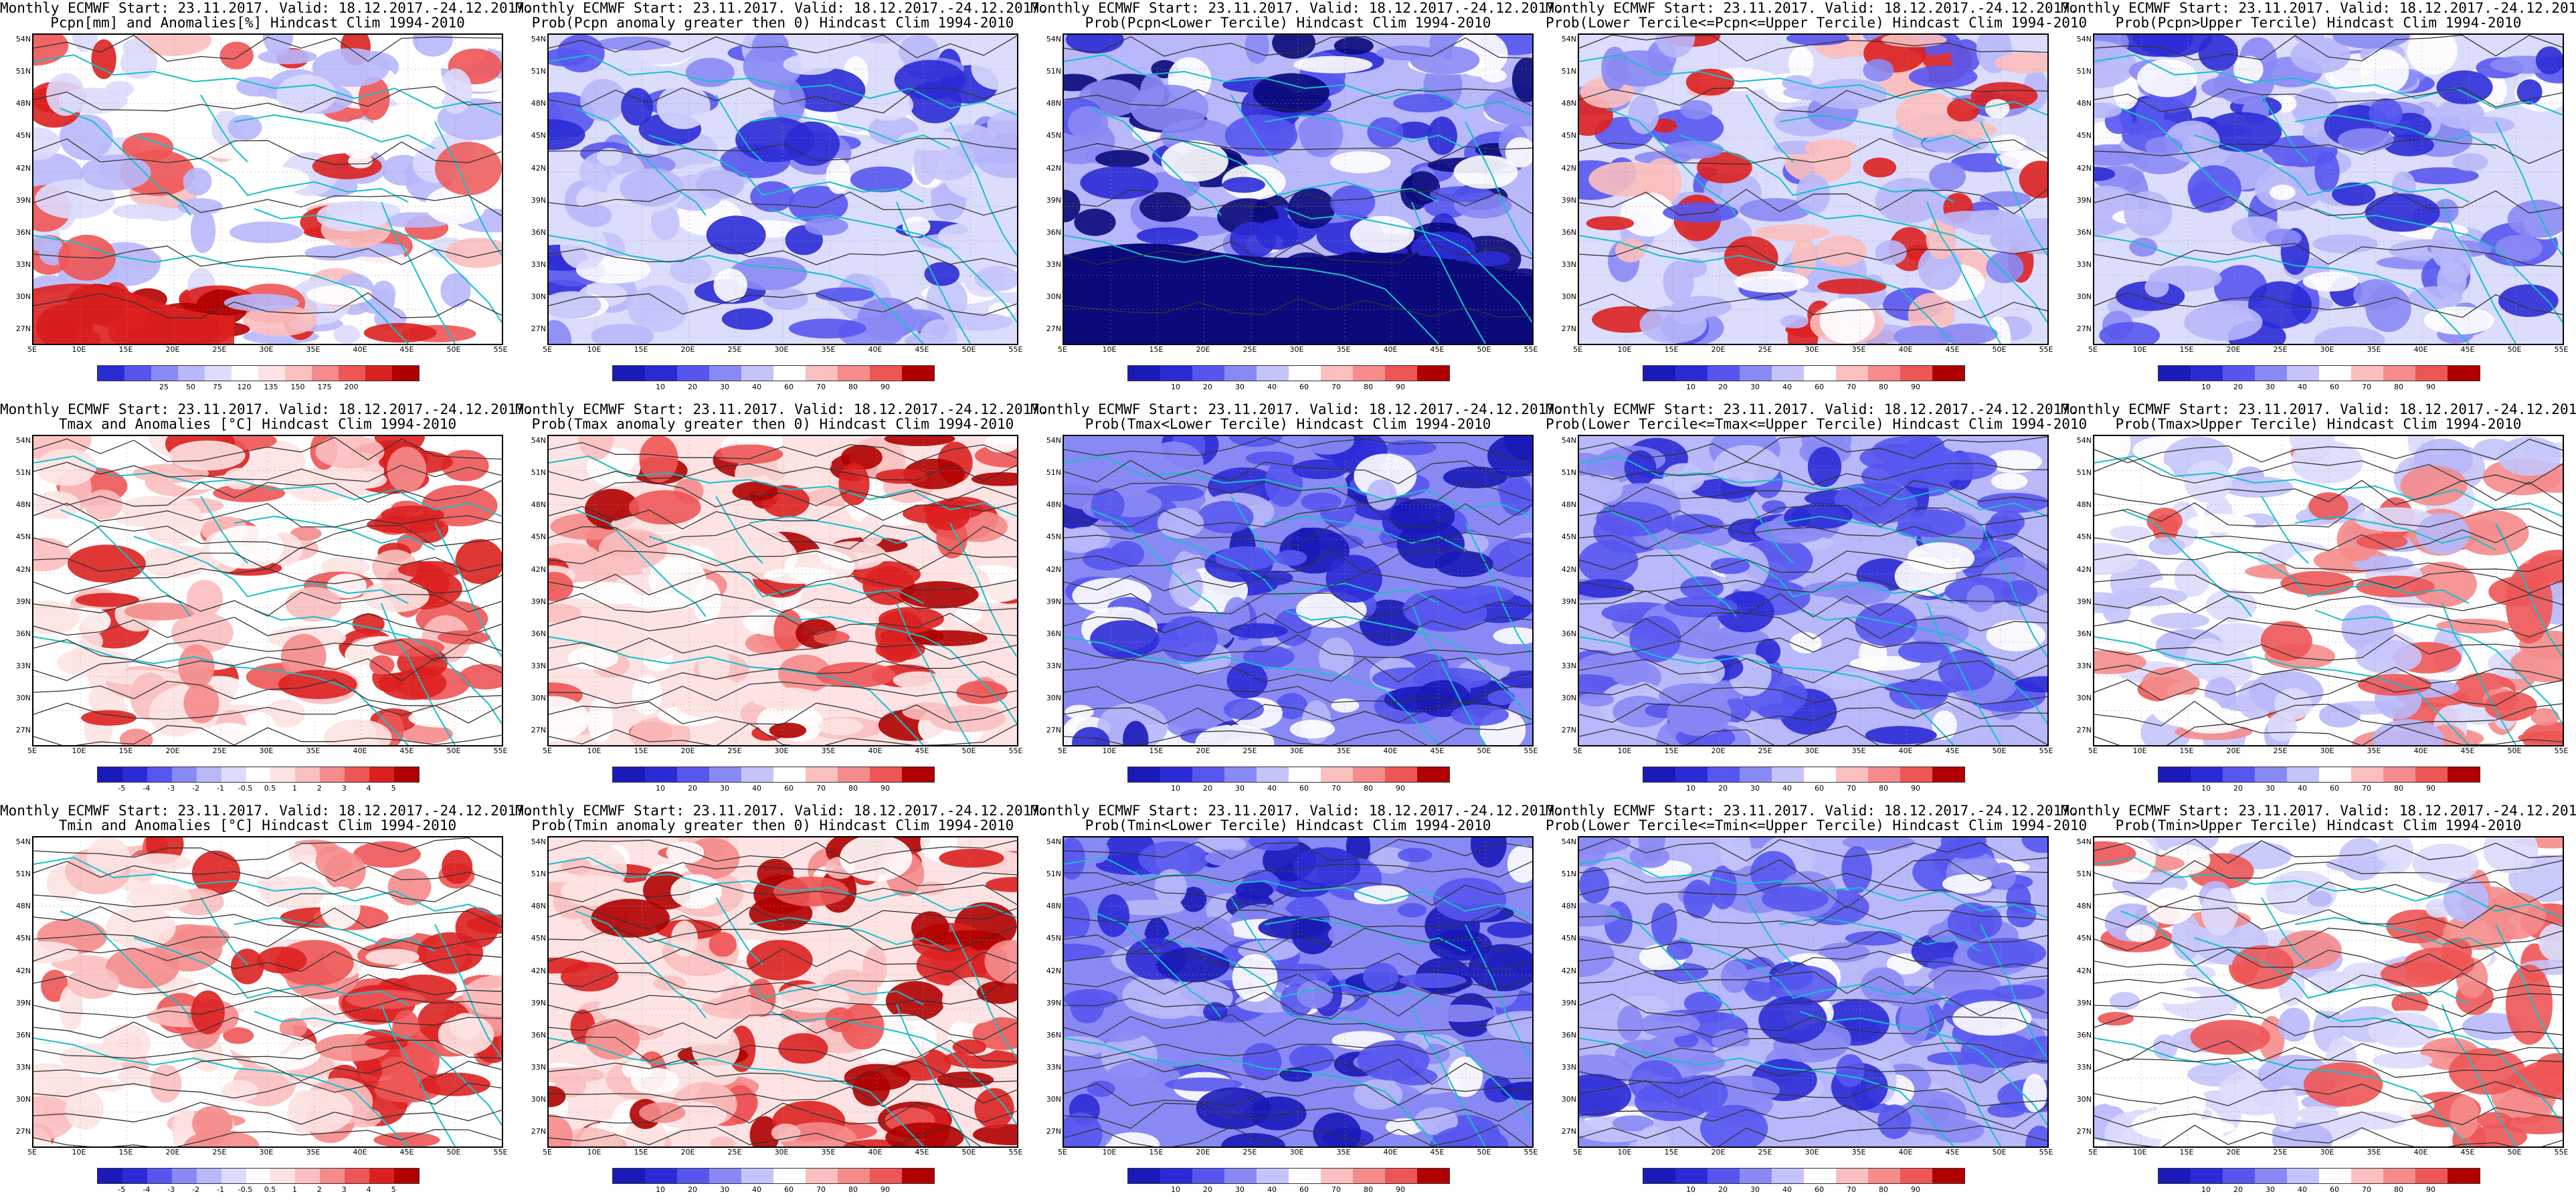 This screenshot has width=2576, height=1204. Describe the element at coordinates (1718, 1152) in the screenshot. I see `lon-tick-label: 20E` at that location.